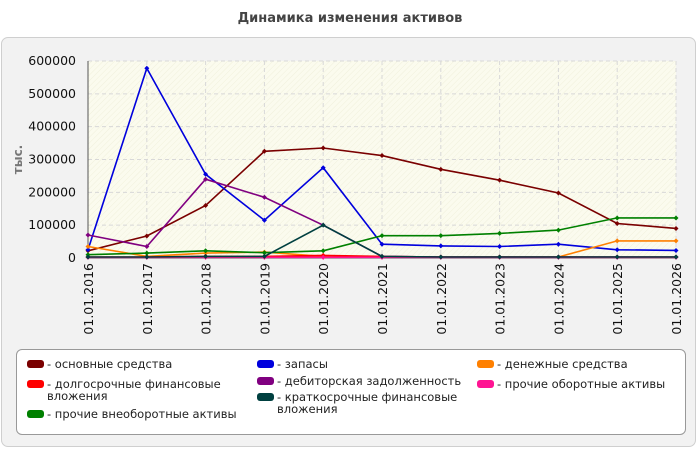  Describe the element at coordinates (323, 299) in the screenshot. I see `x-tick-label: 01.01.2020` at that location.